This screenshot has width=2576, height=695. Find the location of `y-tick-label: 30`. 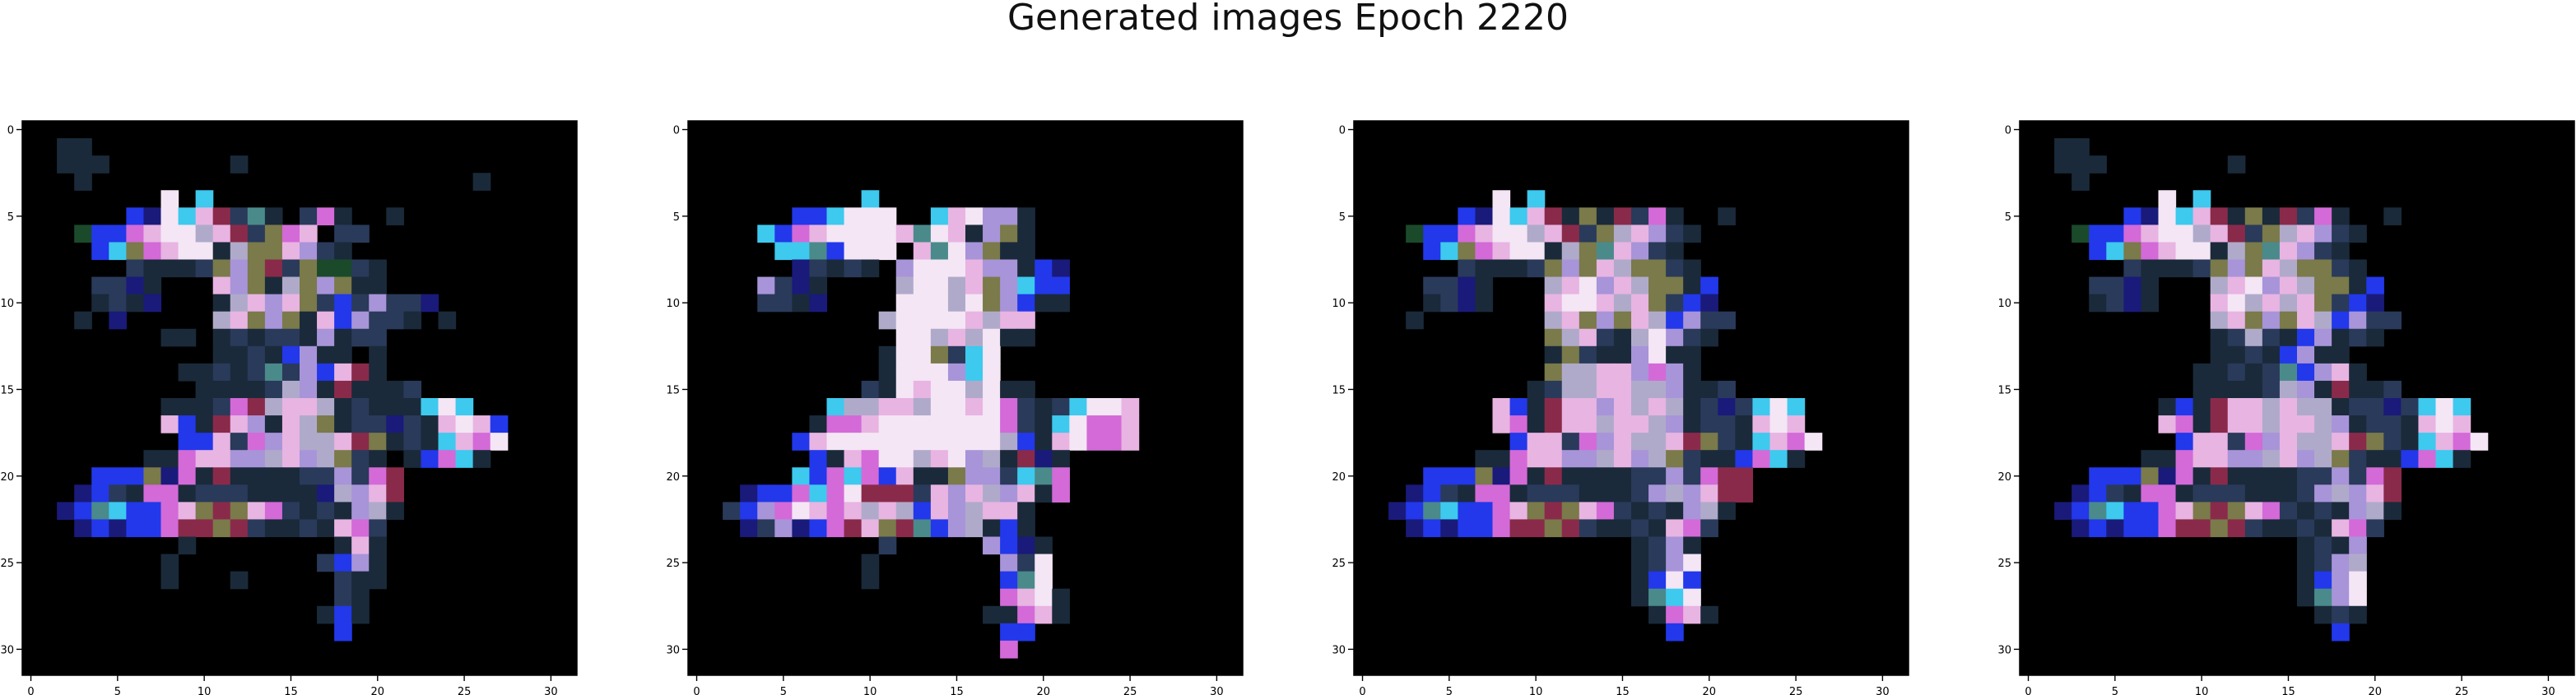

y-tick-label: 30 is located at coordinates (1339, 650).